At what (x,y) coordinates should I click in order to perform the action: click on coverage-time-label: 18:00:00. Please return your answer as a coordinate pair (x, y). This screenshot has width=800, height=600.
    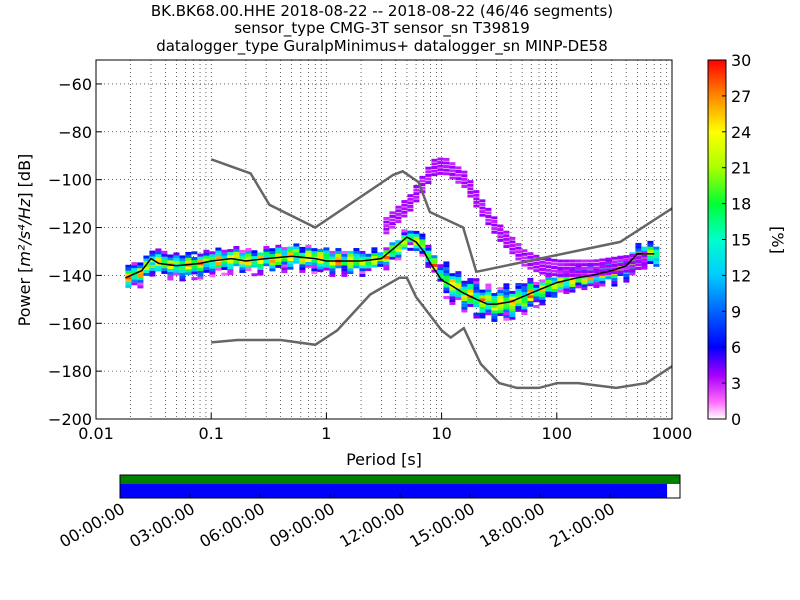
    Looking at the image, I should click on (512, 525).